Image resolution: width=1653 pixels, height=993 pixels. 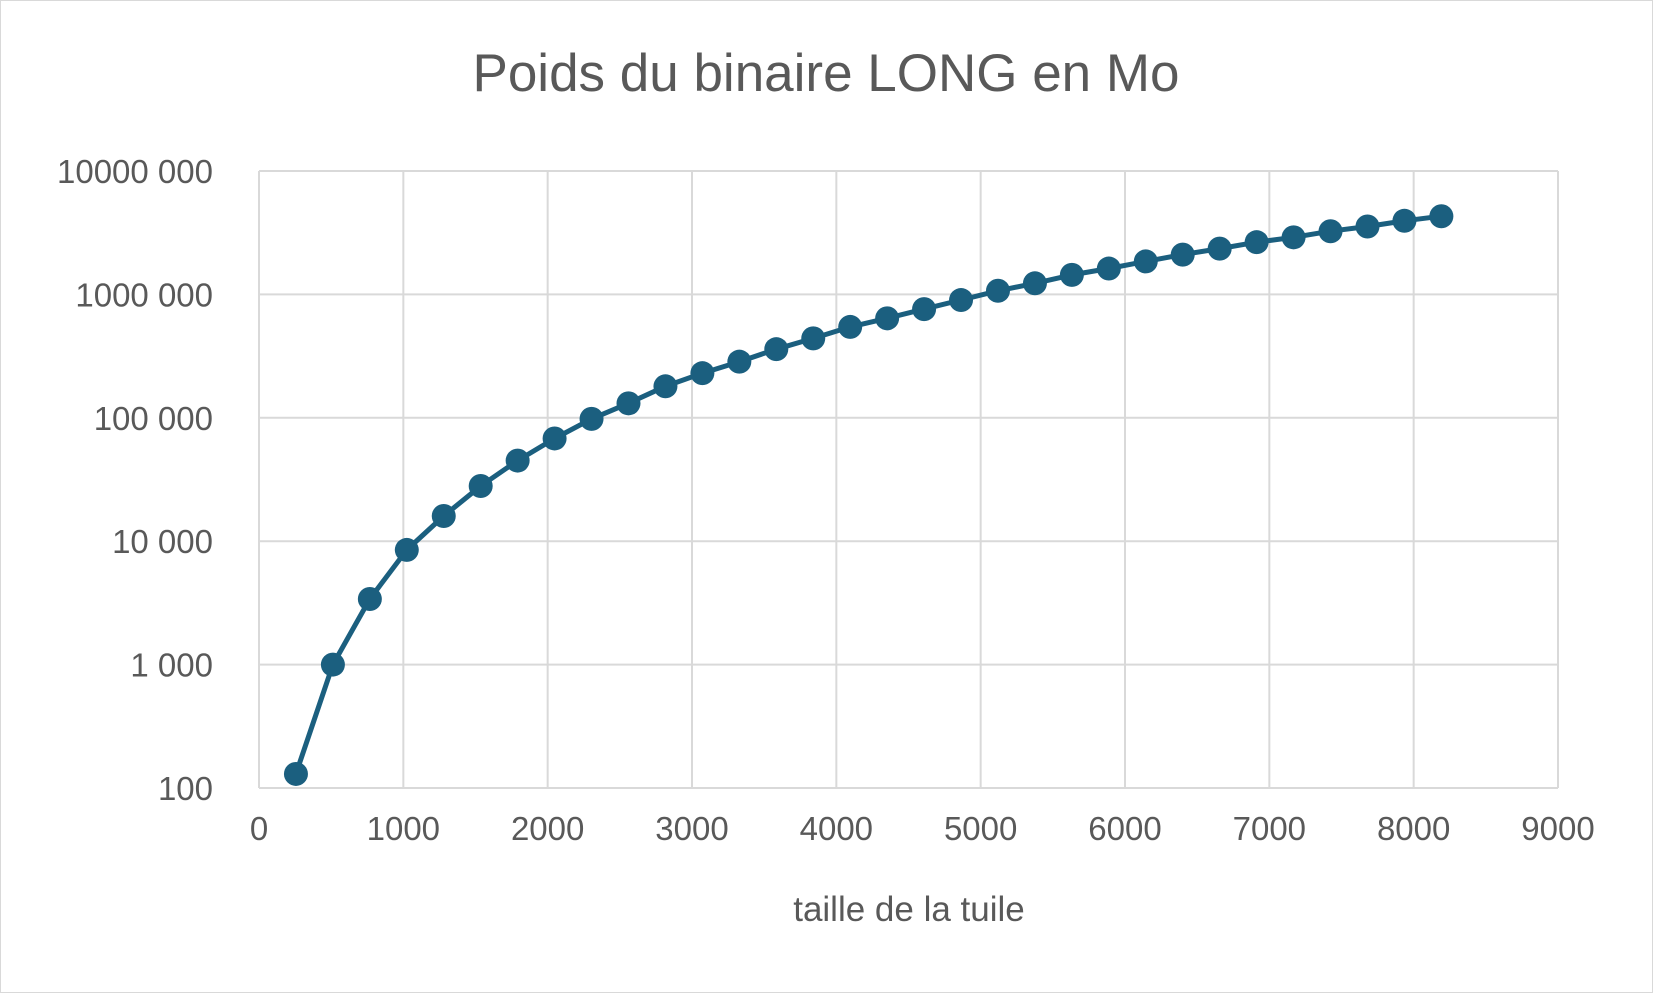 I want to click on x-tick-label: 9000, so click(x=1557, y=828).